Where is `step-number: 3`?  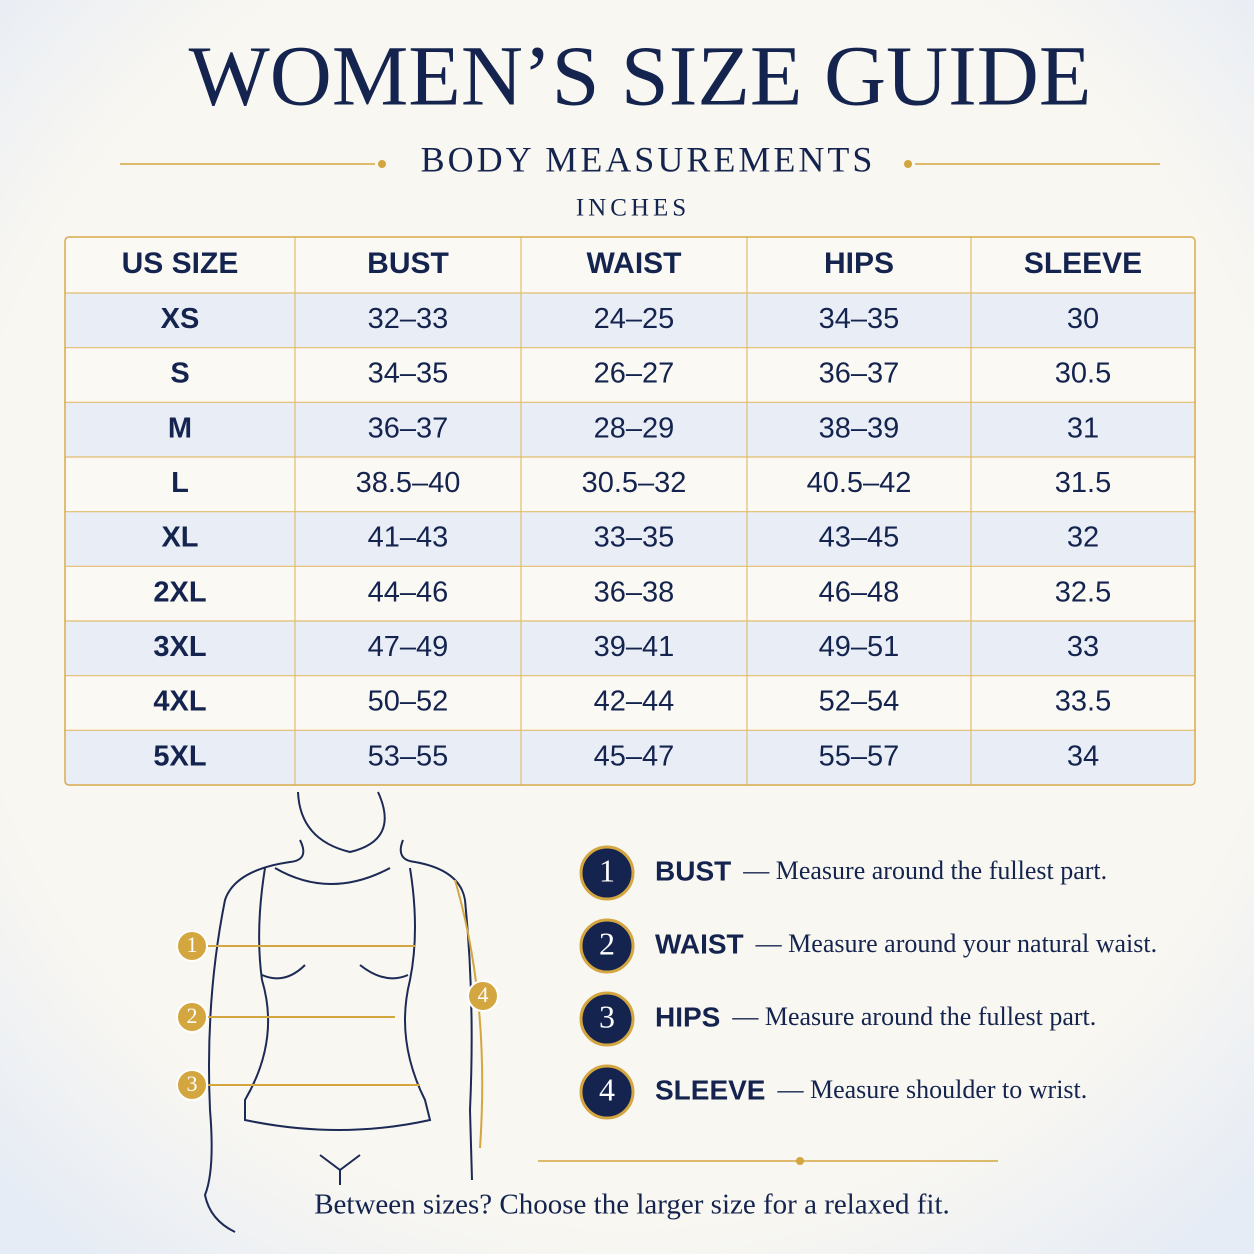
step-number: 3 is located at coordinates (607, 1016).